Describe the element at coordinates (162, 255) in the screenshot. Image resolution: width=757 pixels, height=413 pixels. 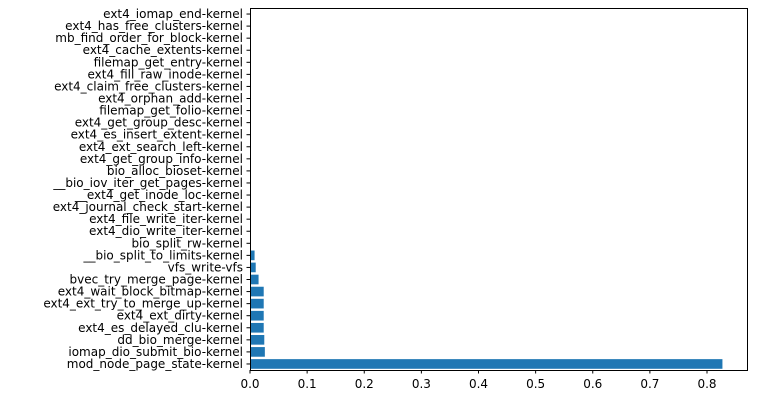
I see `y-tick-label: __bio_split_to_limits-kernel` at that location.